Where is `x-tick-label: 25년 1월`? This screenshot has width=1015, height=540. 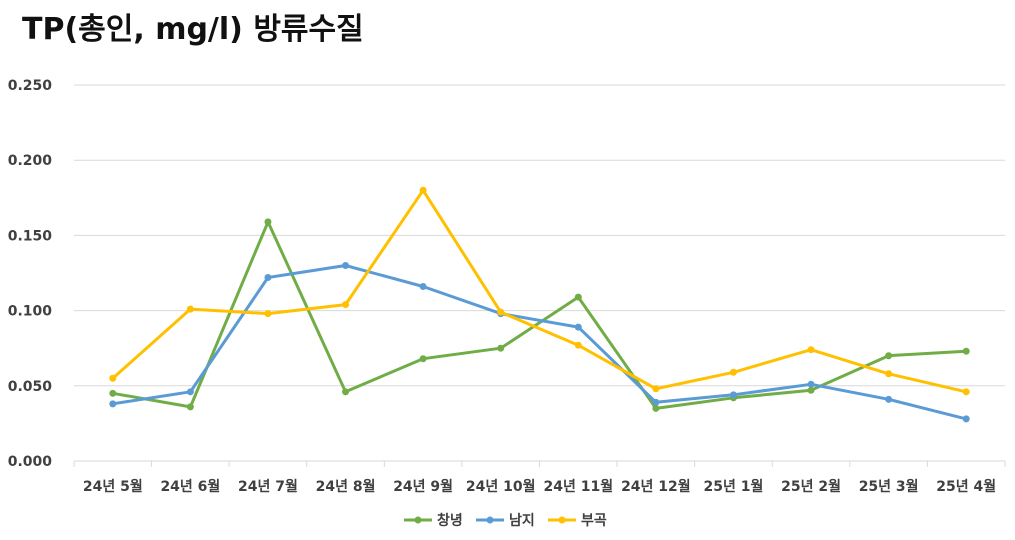
x-tick-label: 25년 1월 is located at coordinates (734, 486).